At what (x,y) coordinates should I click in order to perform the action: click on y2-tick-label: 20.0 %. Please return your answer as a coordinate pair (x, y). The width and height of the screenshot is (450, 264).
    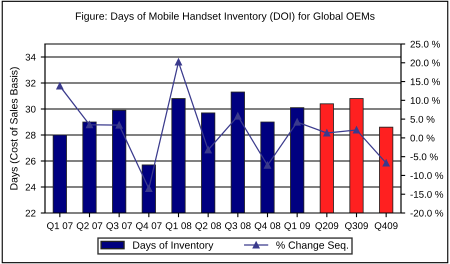
    Looking at the image, I should click on (425, 63).